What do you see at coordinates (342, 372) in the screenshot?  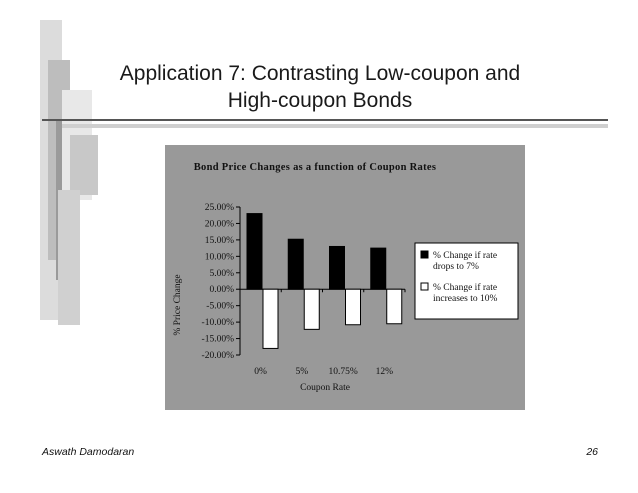 I see `x-tick-label: 10.75%` at bounding box center [342, 372].